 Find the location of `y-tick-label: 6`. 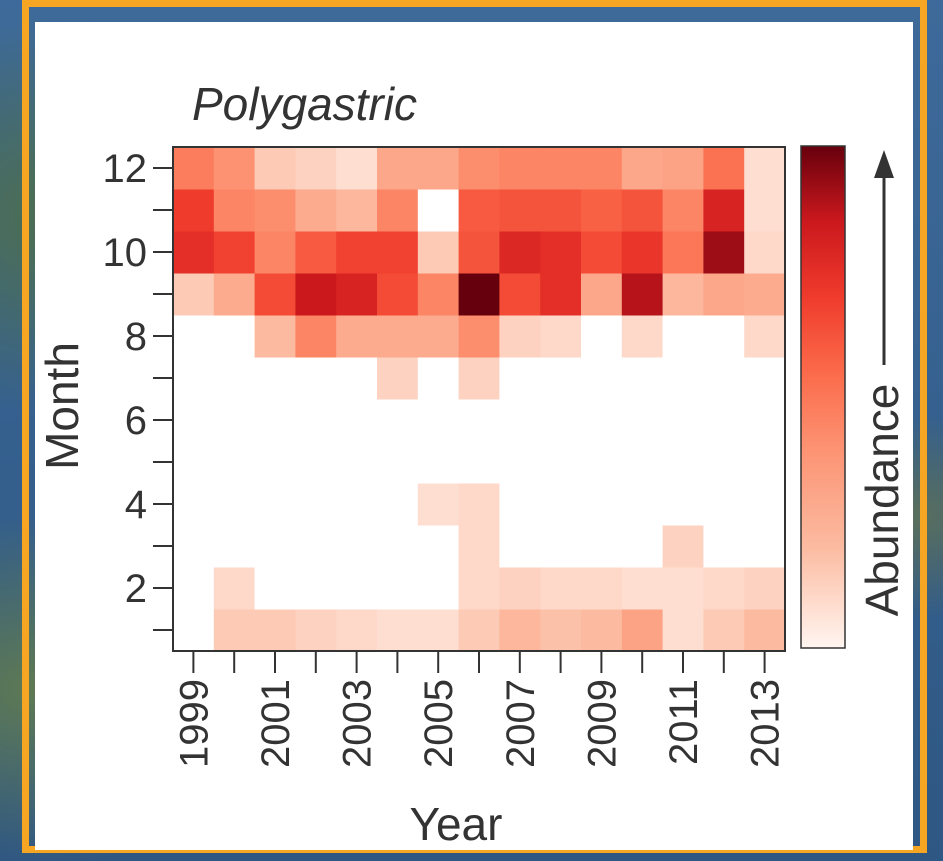

y-tick-label: 6 is located at coordinates (136, 421).